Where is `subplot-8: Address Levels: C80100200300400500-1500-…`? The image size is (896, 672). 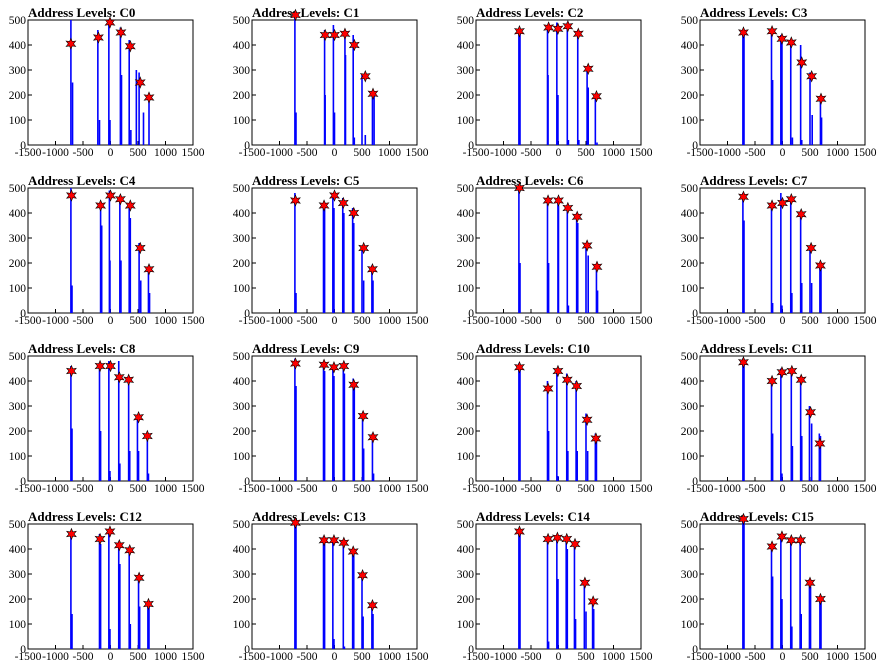
subplot-8: Address Levels: C80100200300400500-1500-… is located at coordinates (107, 418).